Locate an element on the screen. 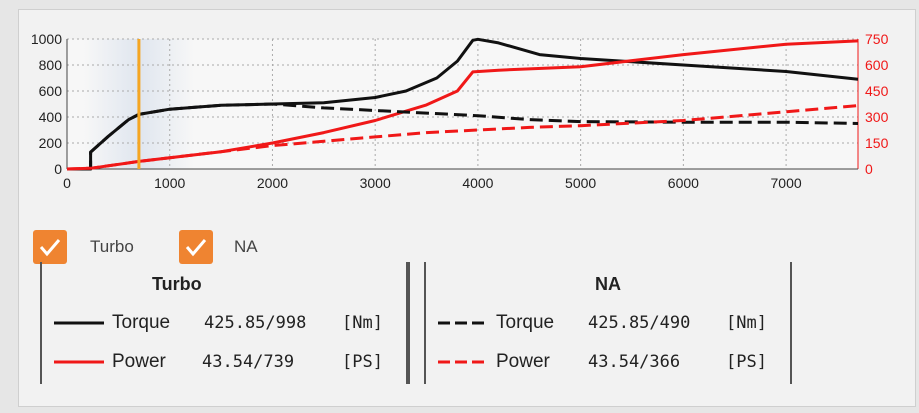 This screenshot has height=413, width=919. na-torque-label: Torque is located at coordinates (525, 322).